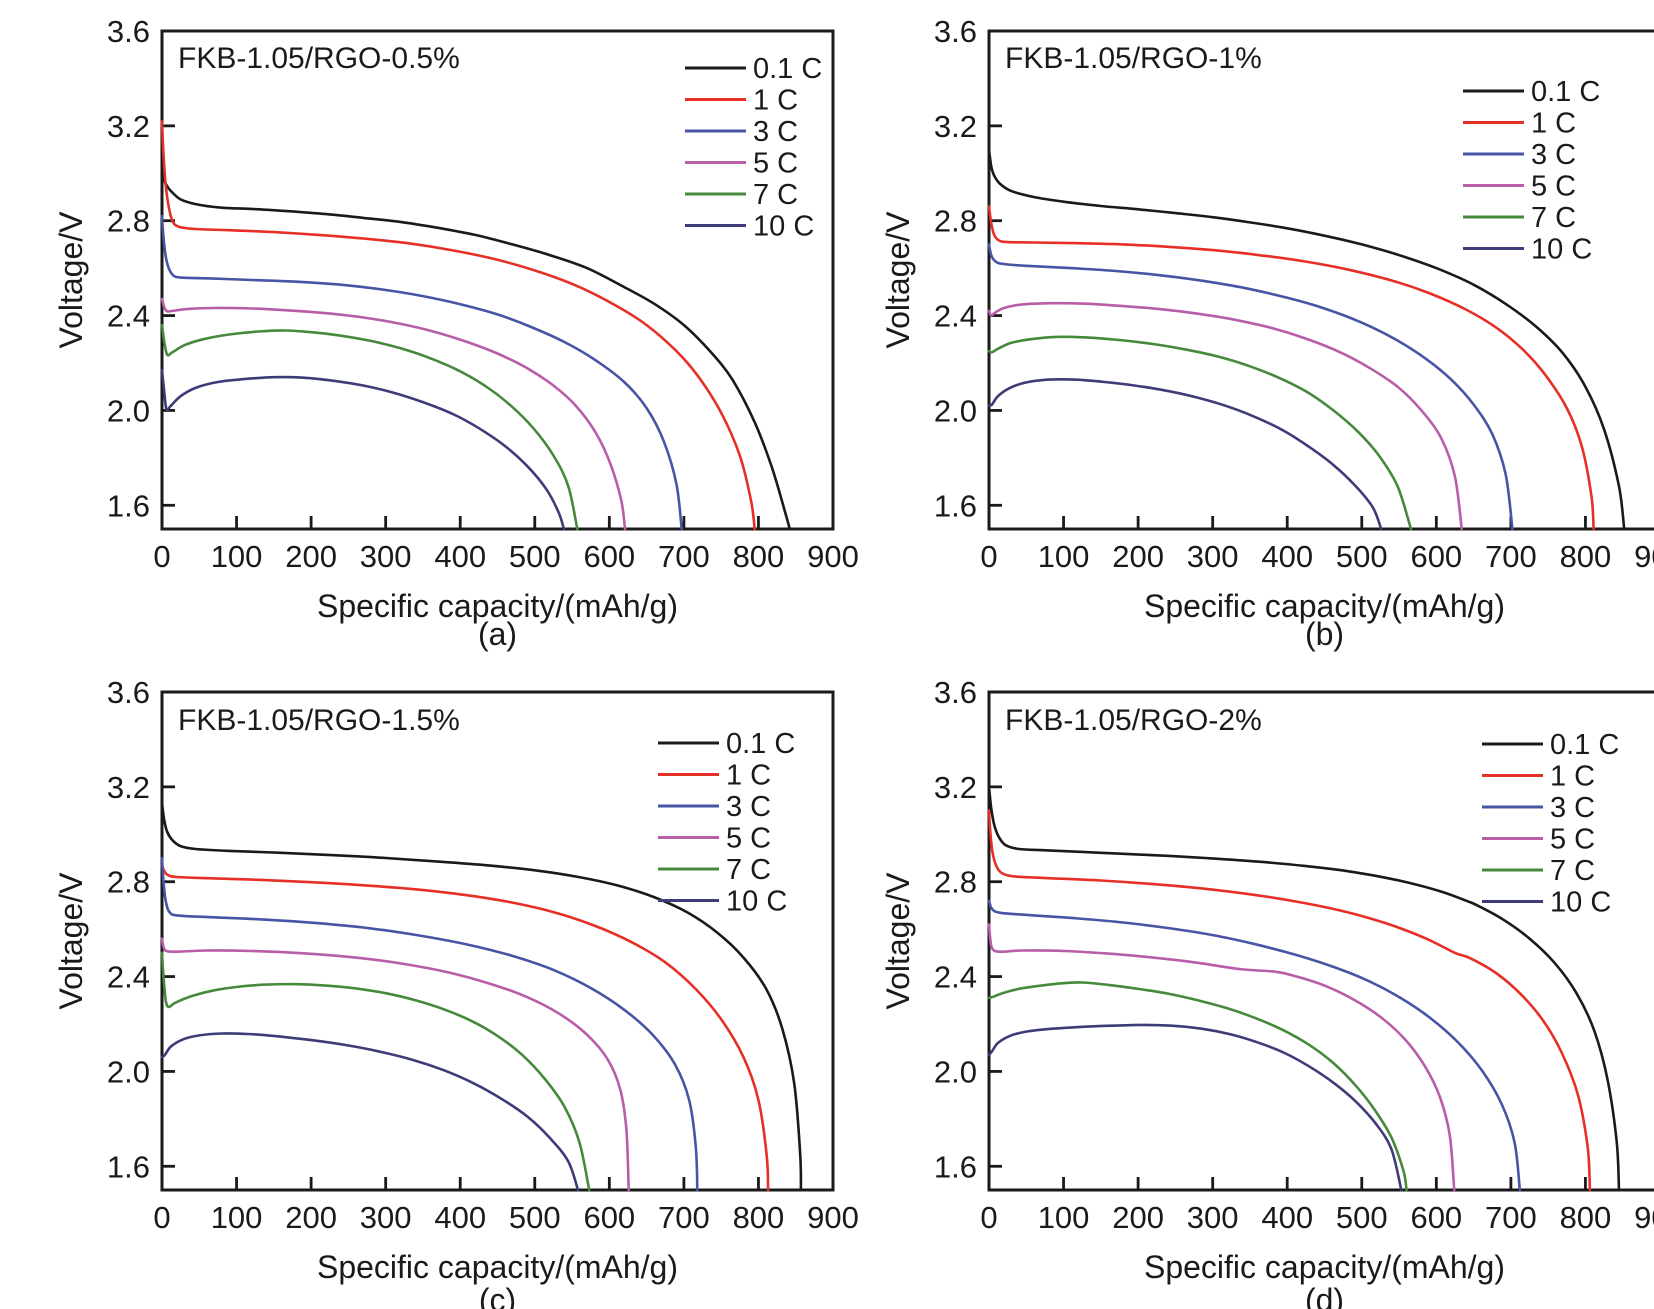  I want to click on panel-letter-a: (a), so click(497, 634).